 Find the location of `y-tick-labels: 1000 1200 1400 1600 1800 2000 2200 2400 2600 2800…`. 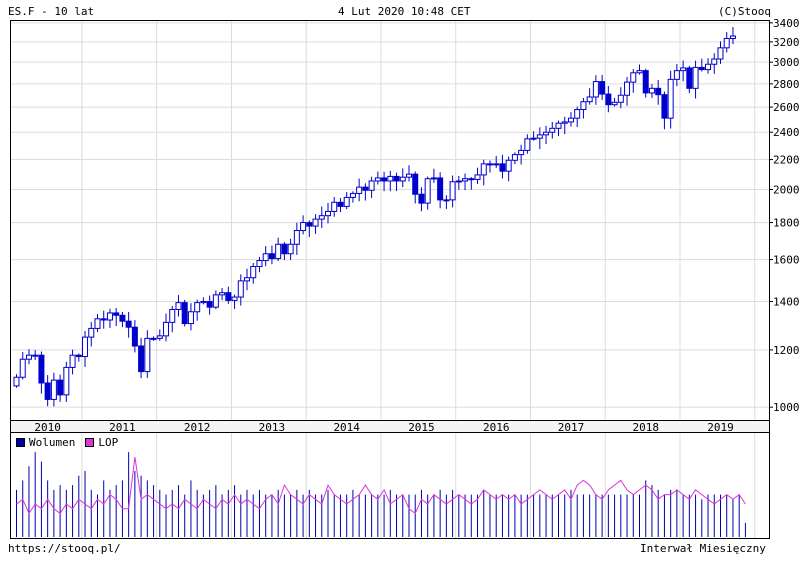

y-tick-labels: 1000 1200 1400 1600 1800 2000 2200 2400 2600 2800… is located at coordinates (786, 215).